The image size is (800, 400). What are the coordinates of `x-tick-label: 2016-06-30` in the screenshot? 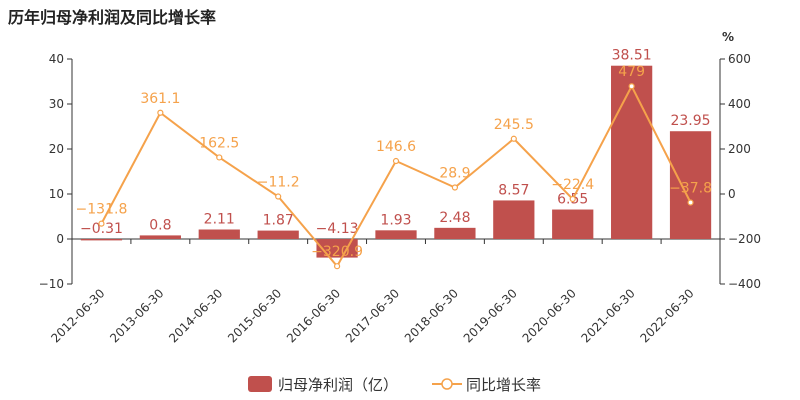 It's located at (313, 315).